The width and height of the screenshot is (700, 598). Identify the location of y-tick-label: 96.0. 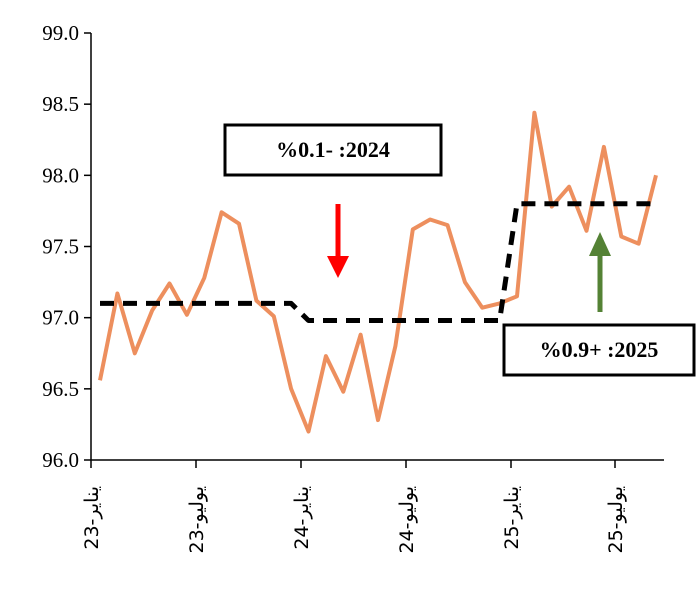
(60, 460).